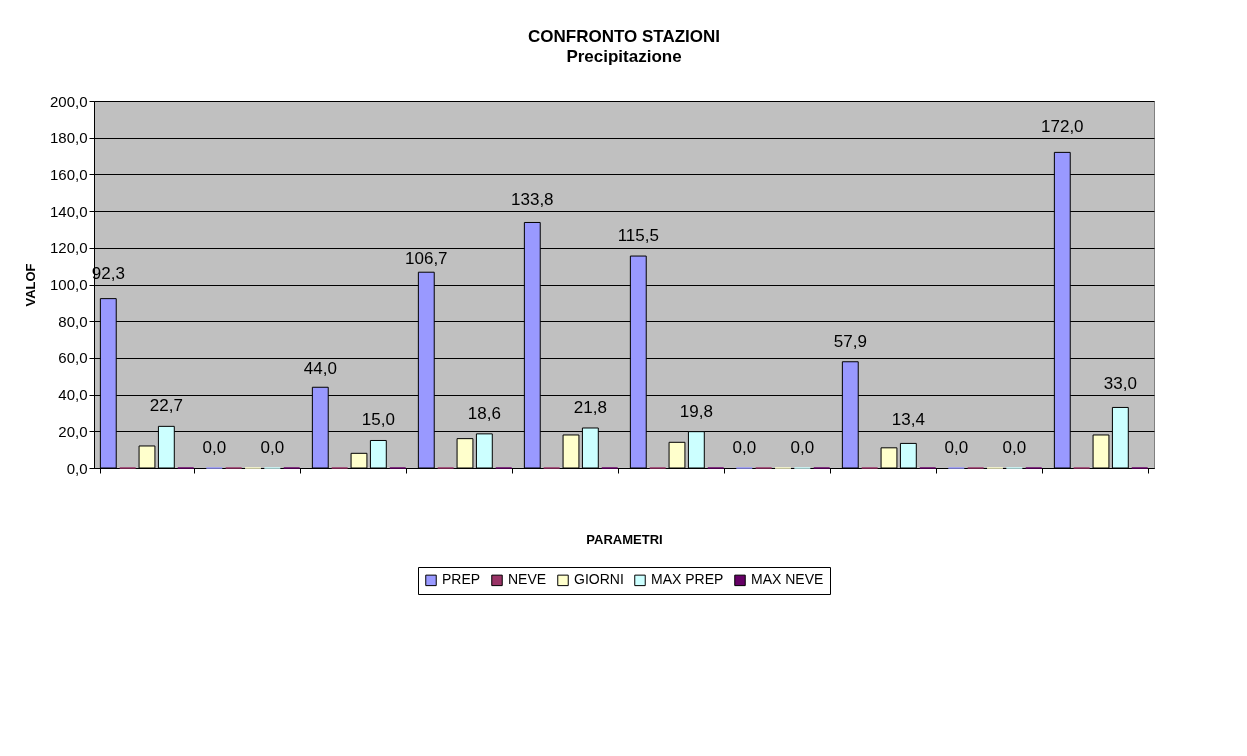  Describe the element at coordinates (624, 56) in the screenshot. I see `chart-subtitle: Precipitazione` at that location.